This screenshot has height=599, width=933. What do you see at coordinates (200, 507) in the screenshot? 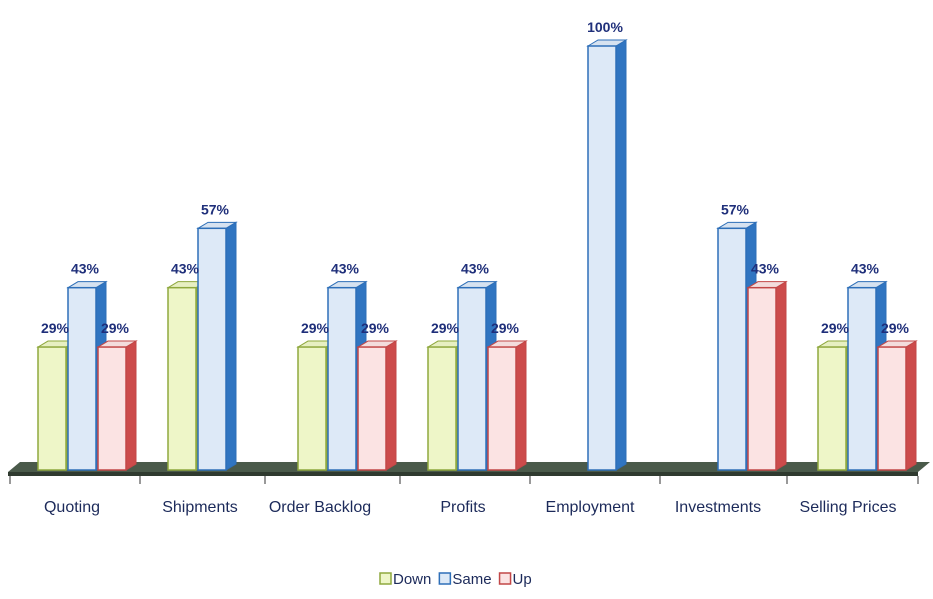
I see `x-tick-label: Shipments` at bounding box center [200, 507].